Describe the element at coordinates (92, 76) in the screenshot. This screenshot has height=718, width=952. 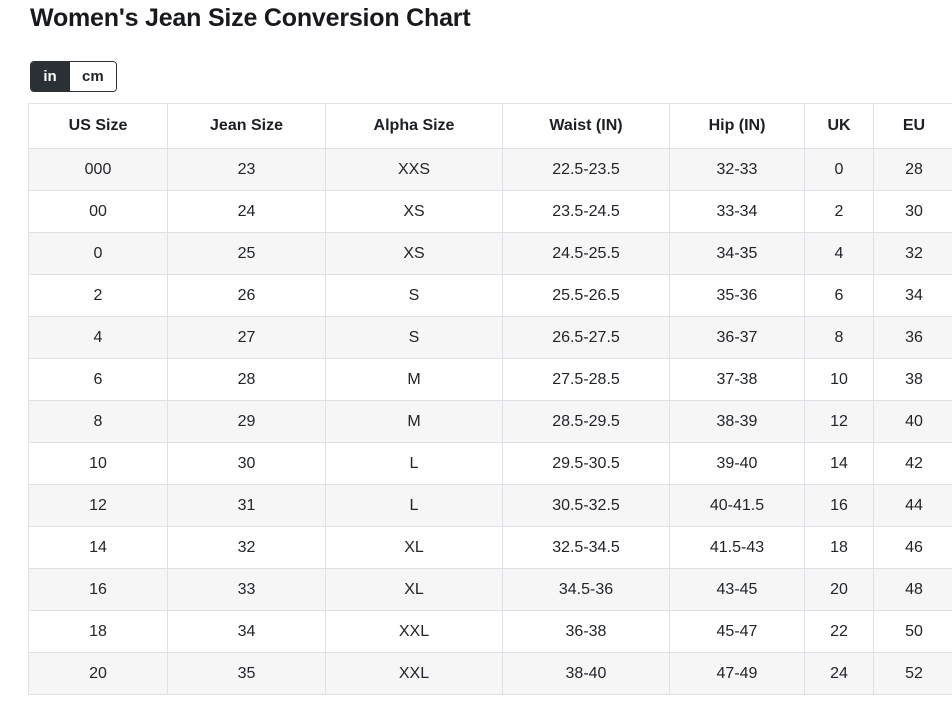
I see `unit-cm-button: cm` at that location.